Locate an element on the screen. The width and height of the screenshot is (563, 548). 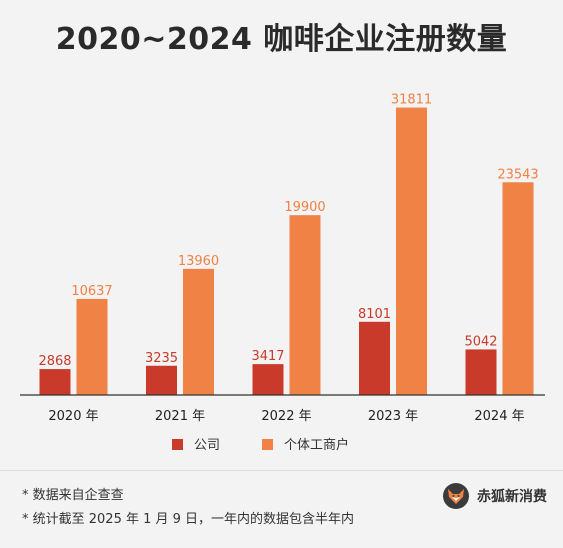
brand-mark: 赤狐新消费 is located at coordinates (495, 496).